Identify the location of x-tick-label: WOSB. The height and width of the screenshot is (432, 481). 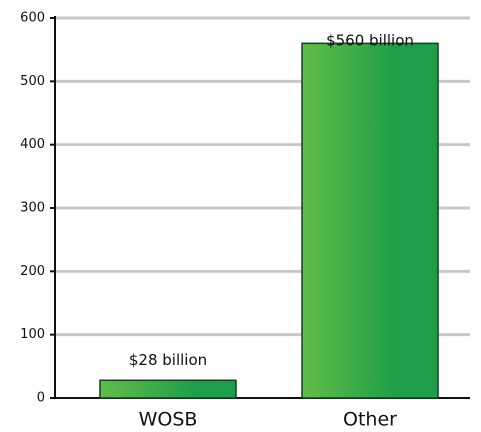
(168, 420).